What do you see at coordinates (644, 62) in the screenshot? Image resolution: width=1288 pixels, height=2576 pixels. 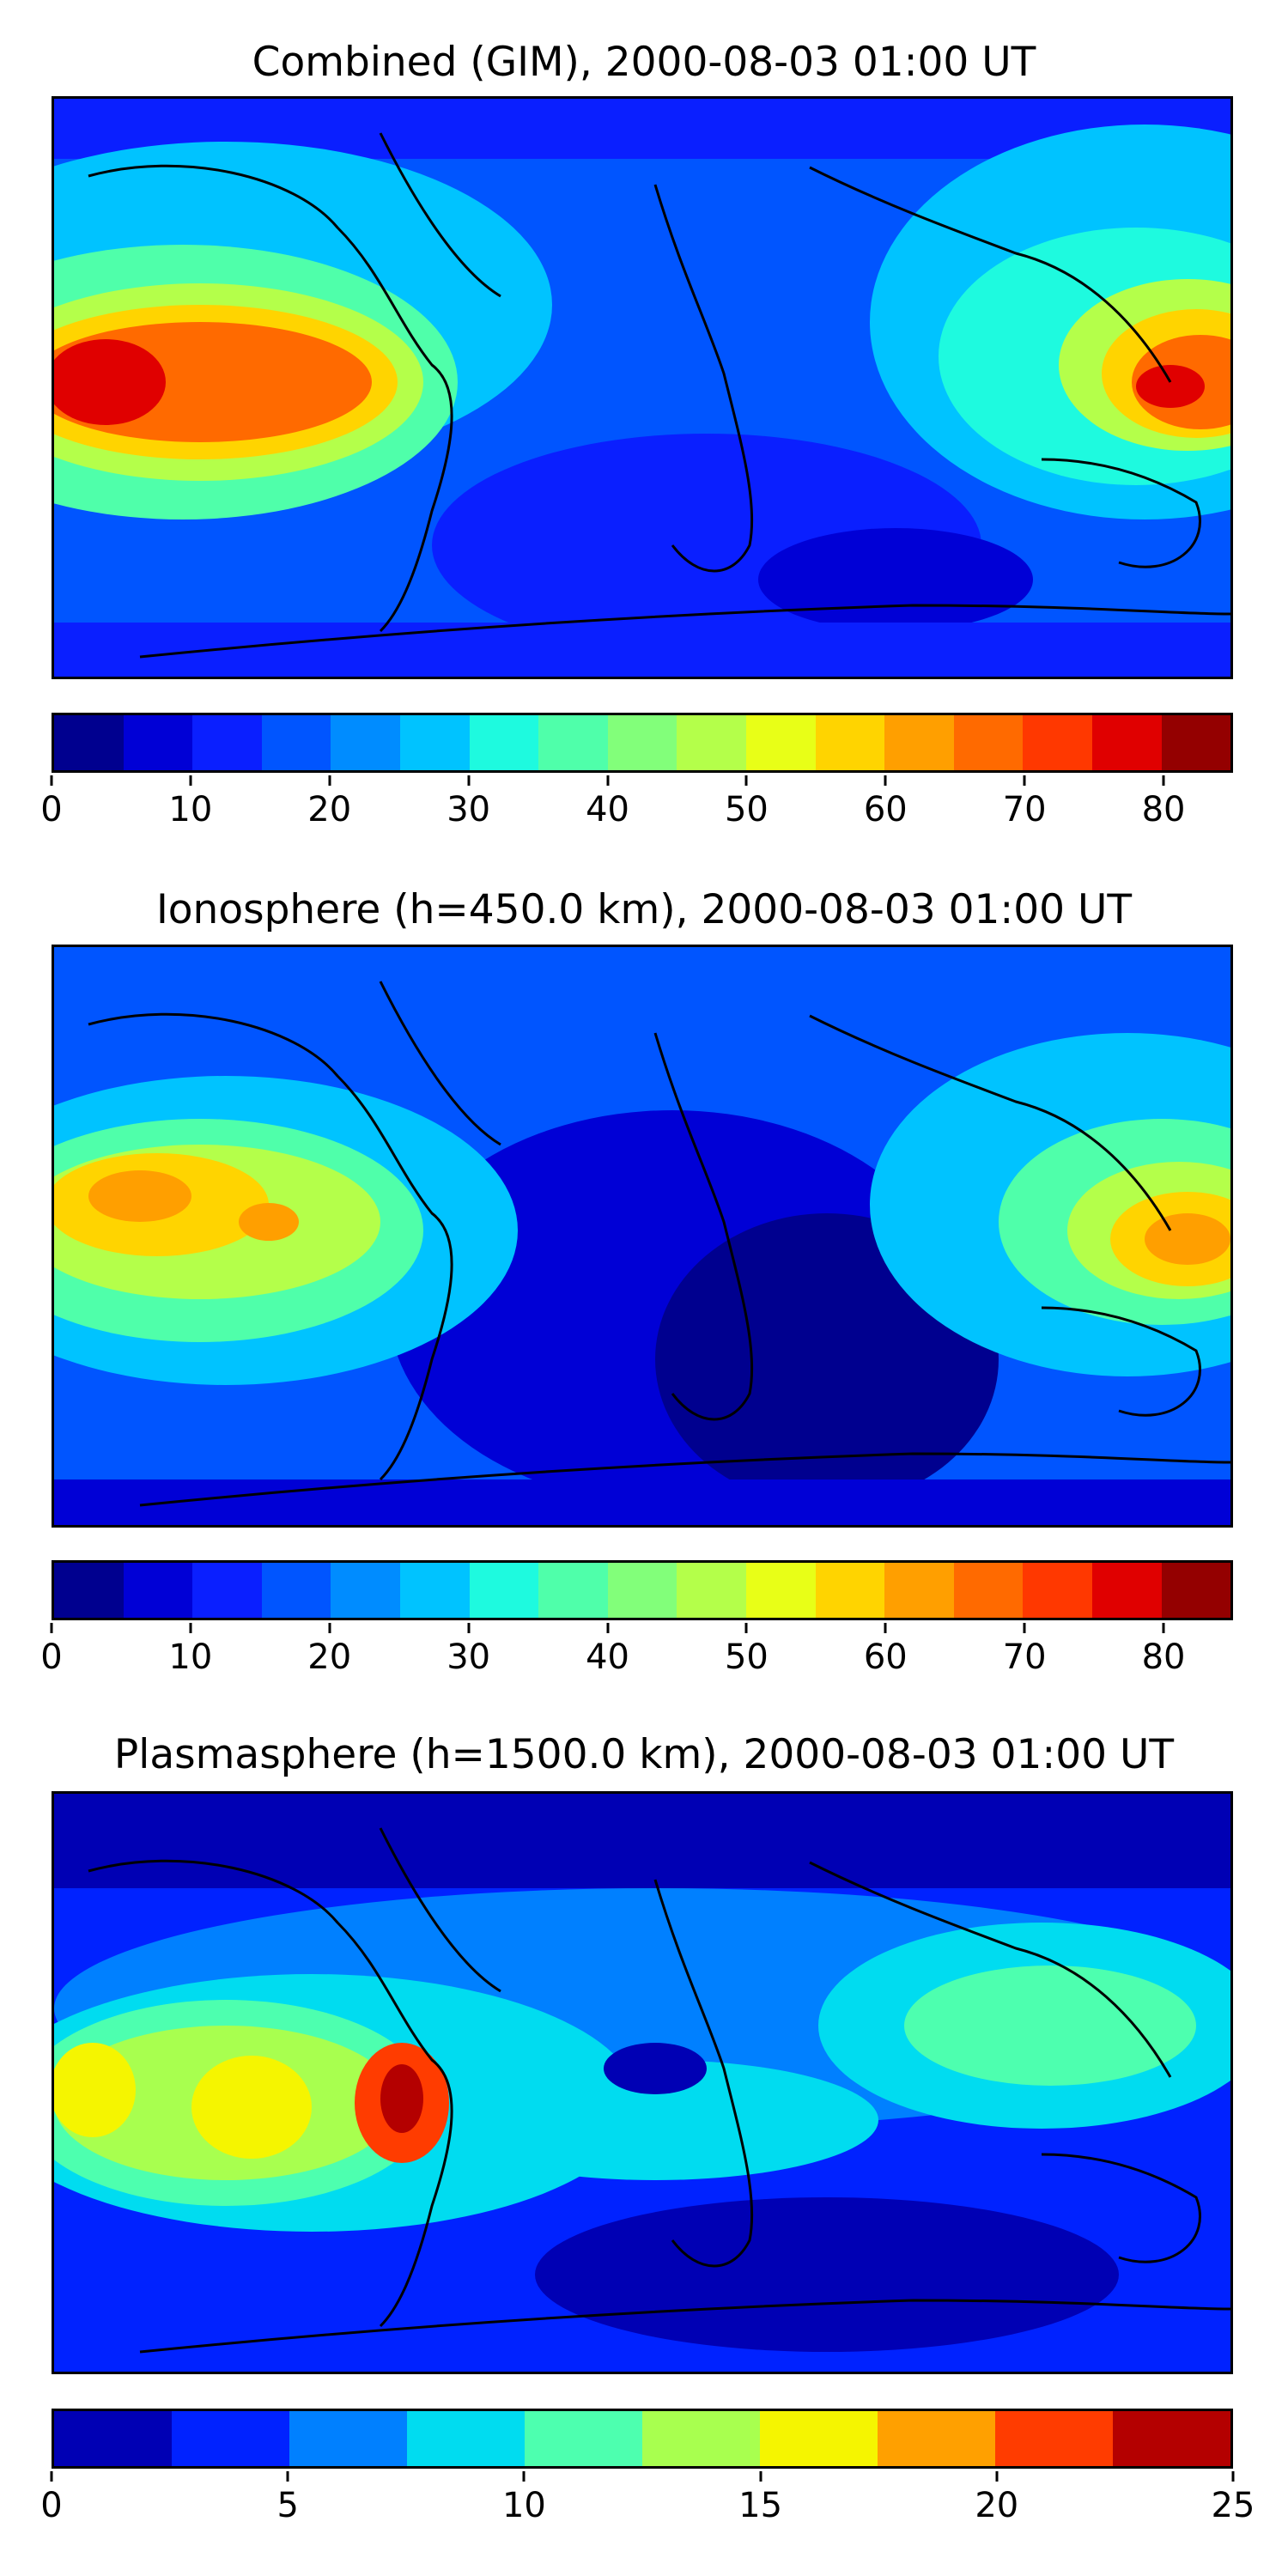 I see `map-title: Combined (GIM), 2000-08-03 01:00 UT` at bounding box center [644, 62].